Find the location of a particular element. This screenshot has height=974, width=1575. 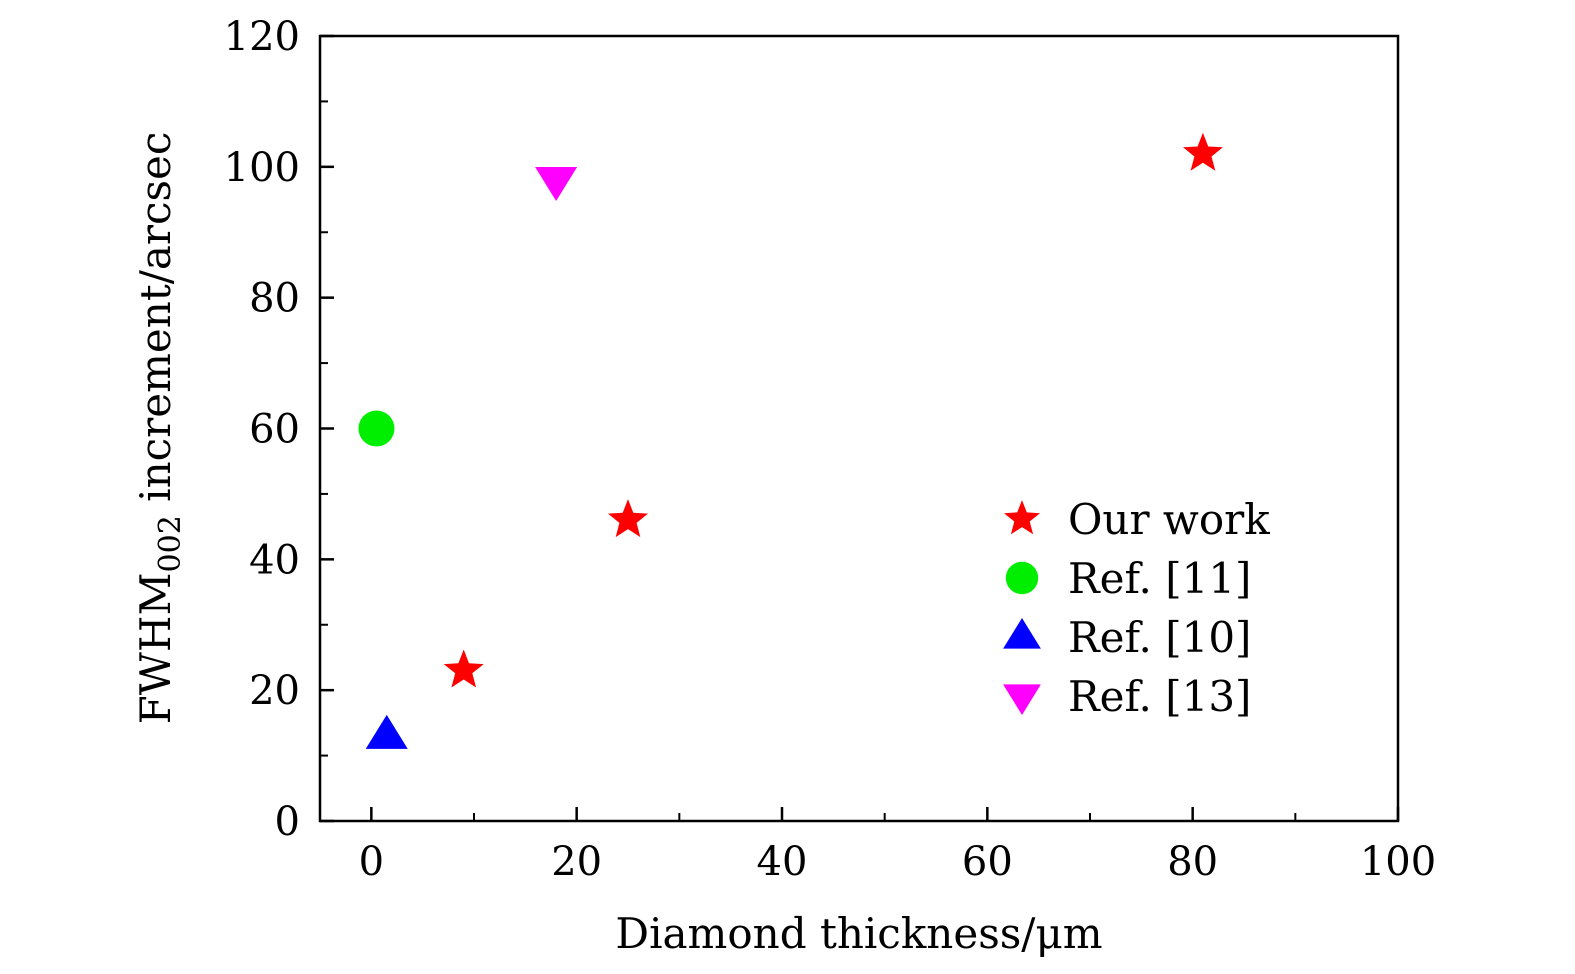

y-tick-label: 100 is located at coordinates (262, 168).